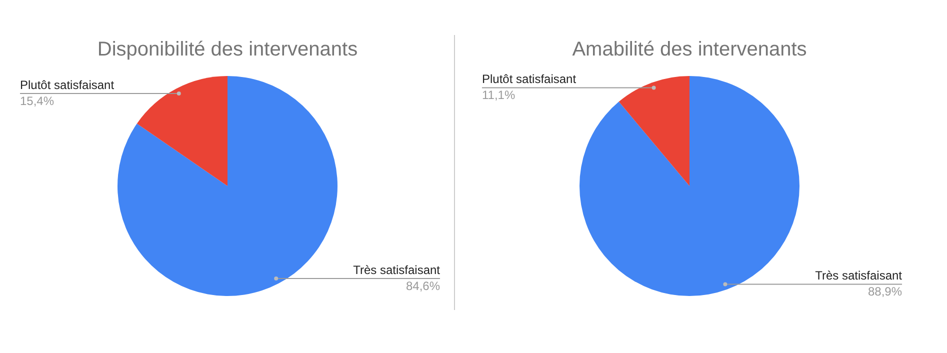  What do you see at coordinates (227, 49) in the screenshot?
I see `chart-title: Disponibilité des intervenants` at bounding box center [227, 49].